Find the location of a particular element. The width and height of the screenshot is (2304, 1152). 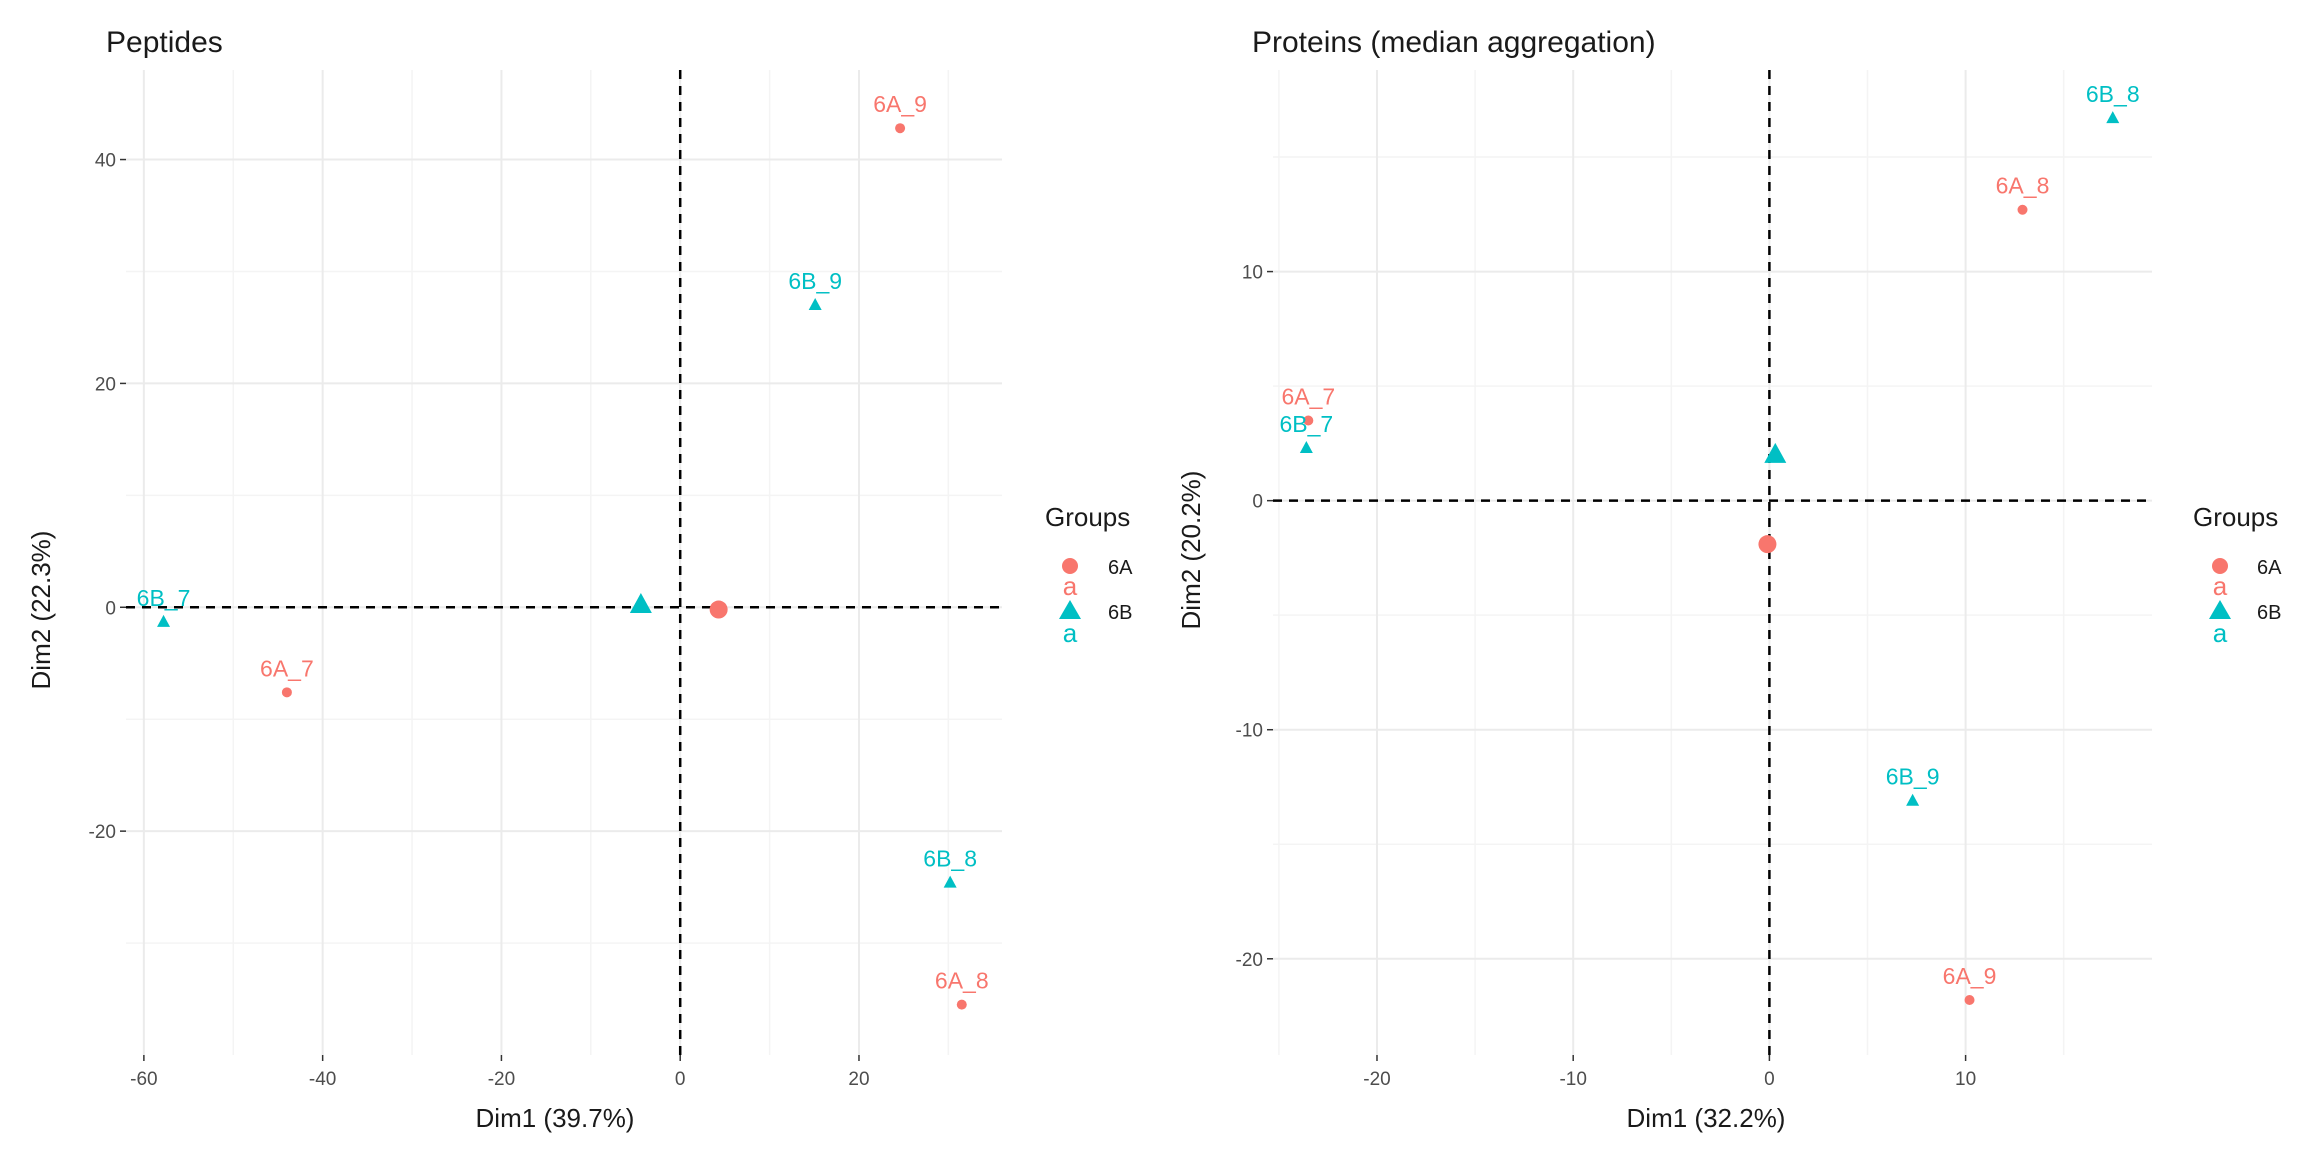

y-tick-label: 20 is located at coordinates (105, 384).